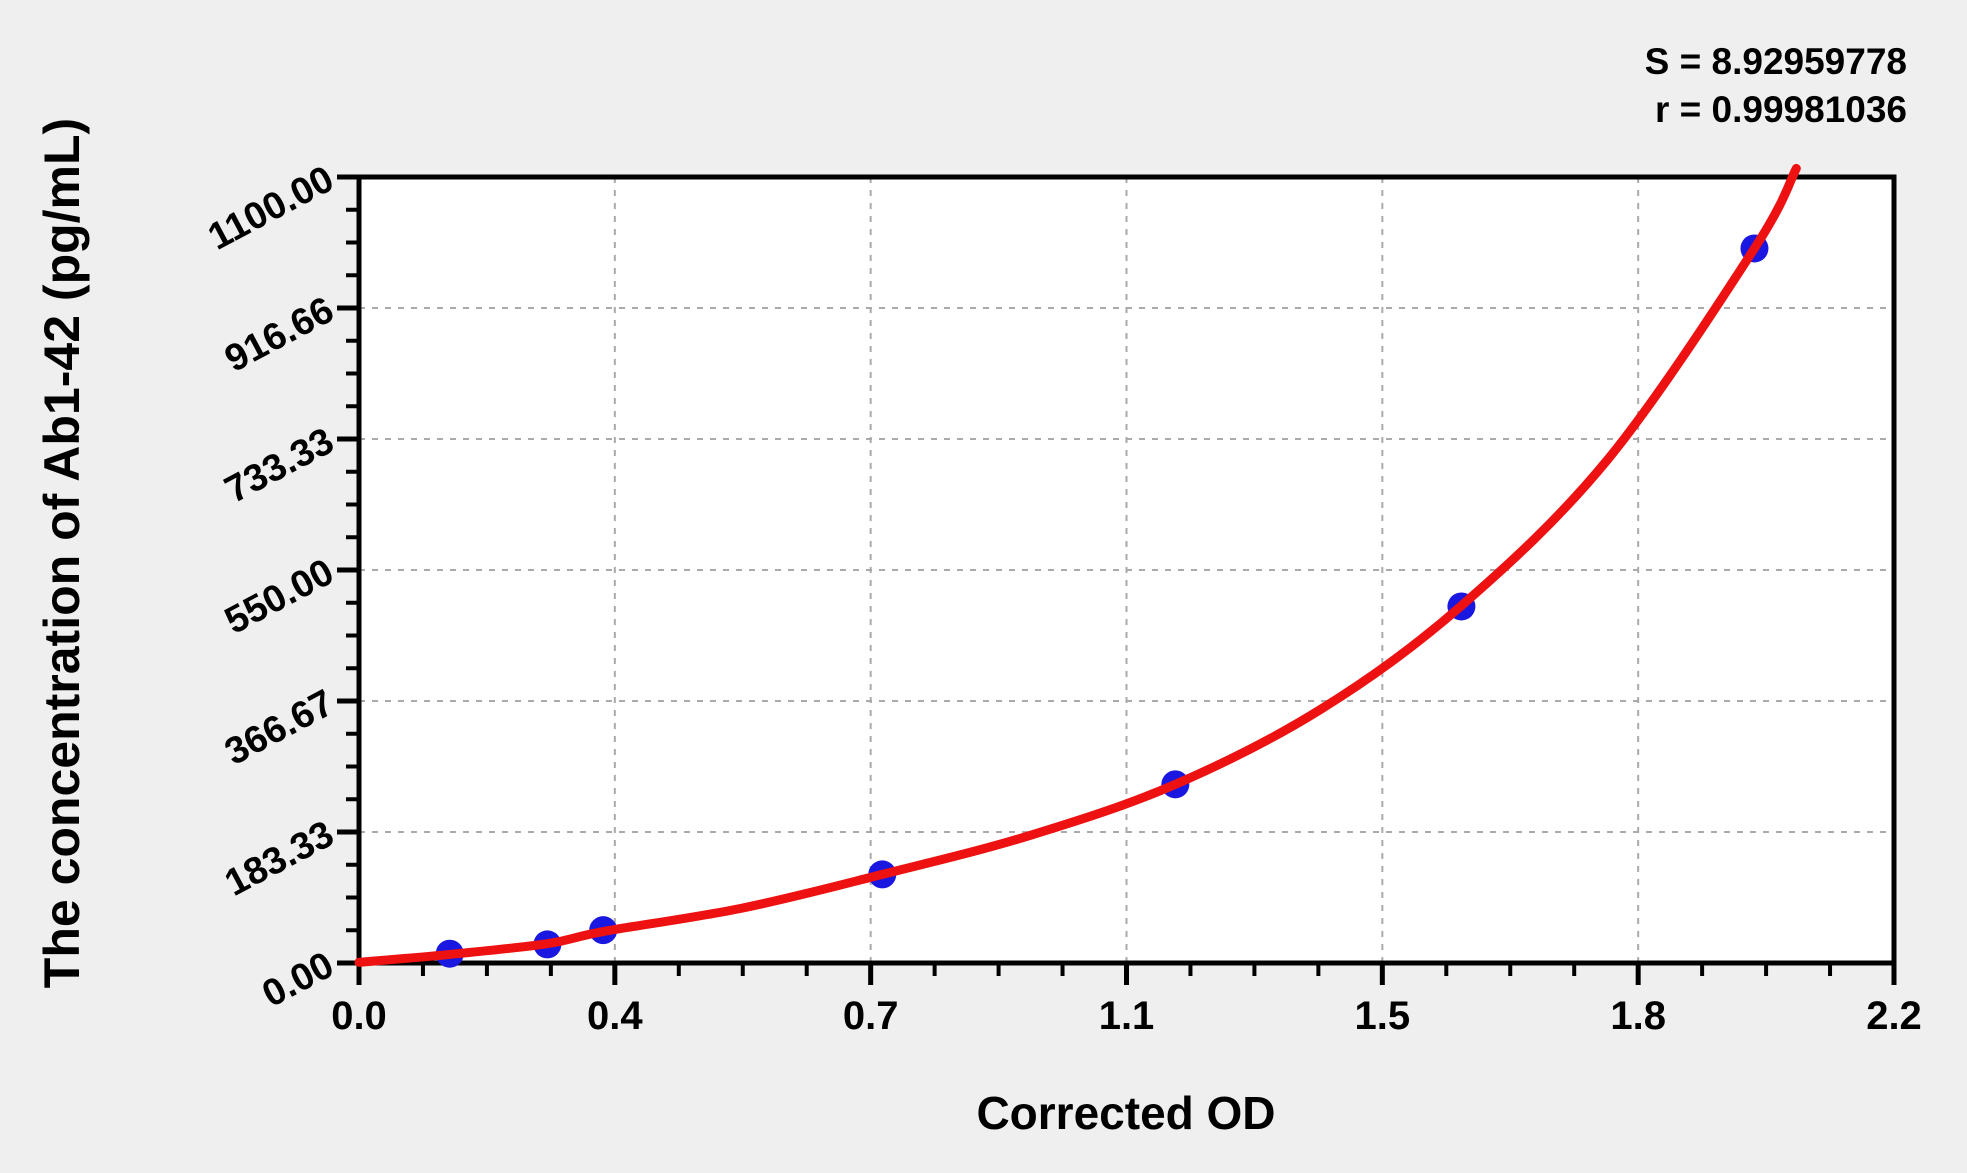  I want to click on fit-r-value: r = 0.99981036, so click(1780, 110).